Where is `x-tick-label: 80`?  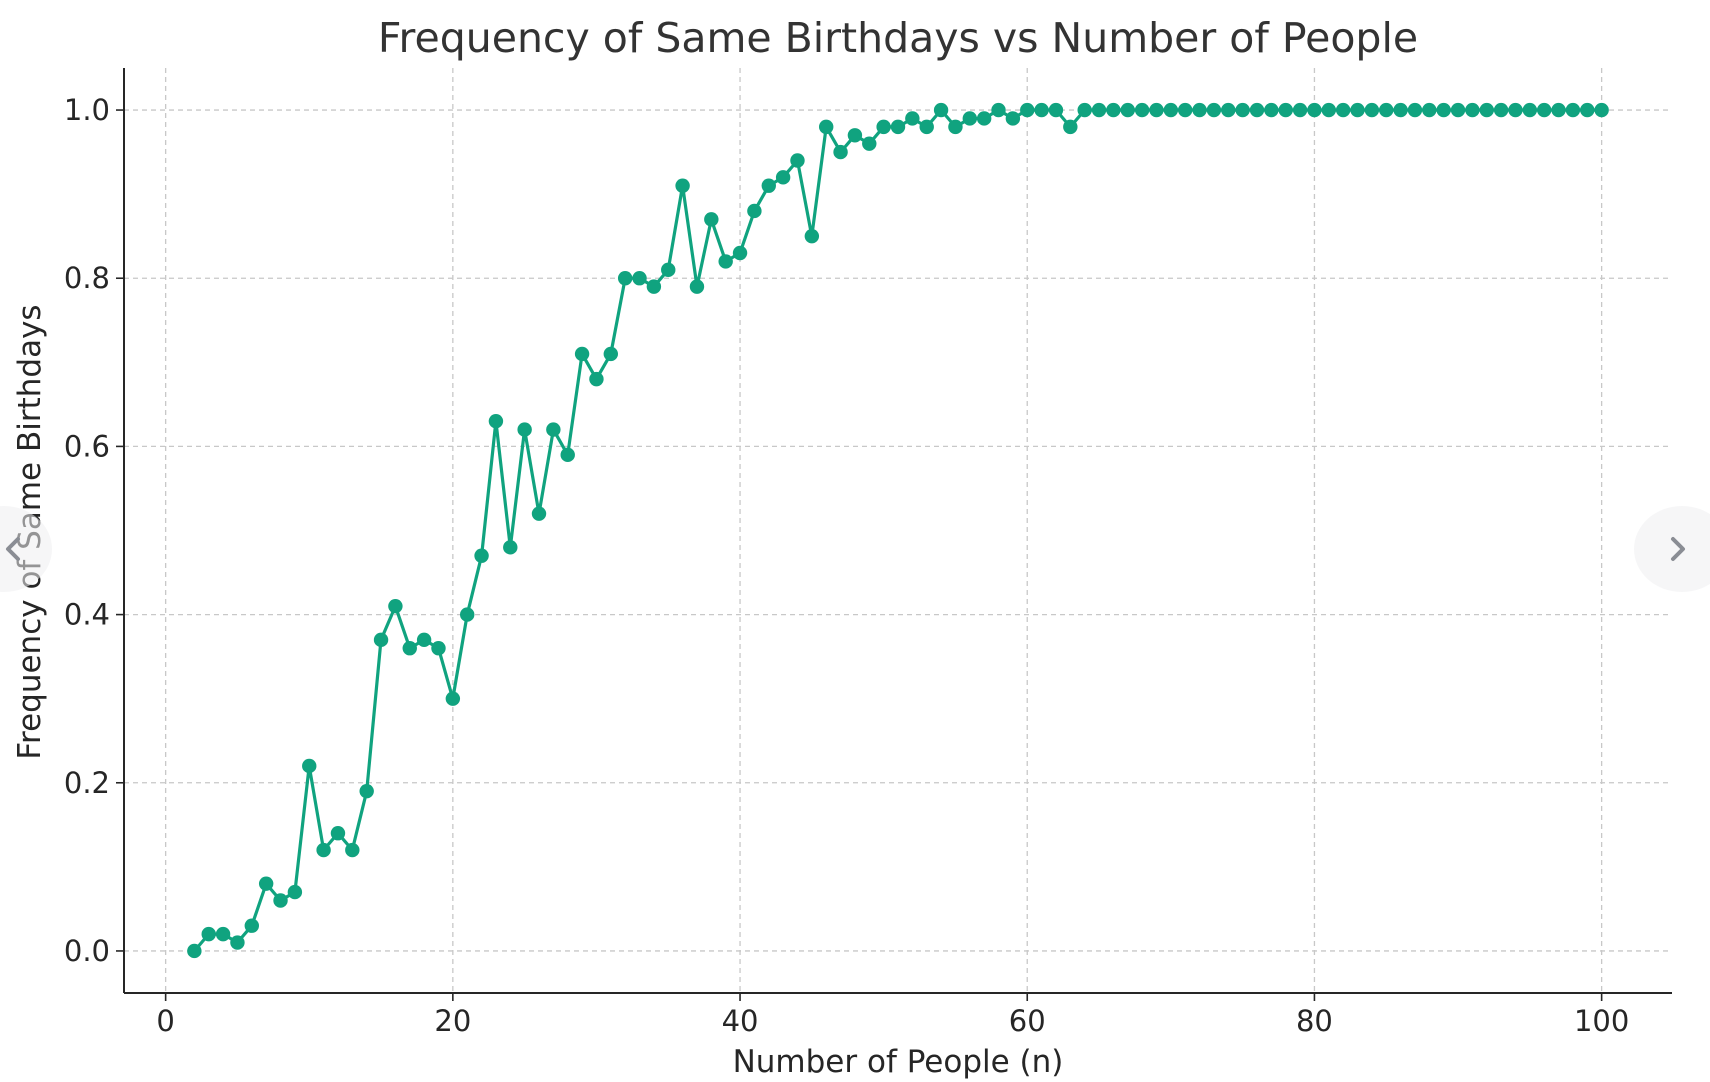 x-tick-label: 80 is located at coordinates (1314, 1021).